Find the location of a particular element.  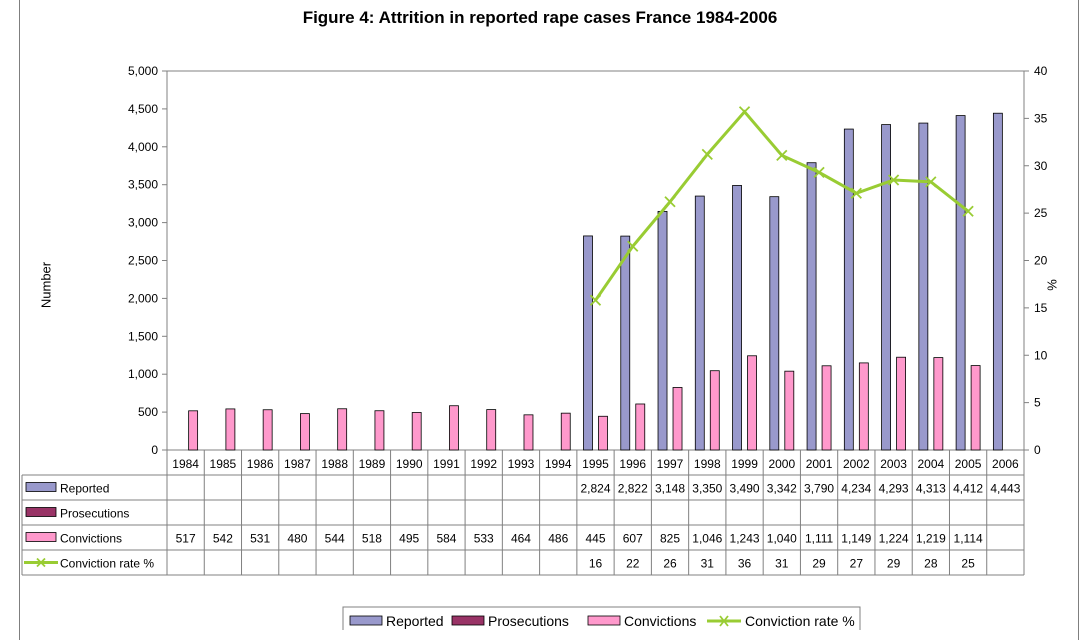

y-tick-label-left: 1,000 is located at coordinates (143, 374).